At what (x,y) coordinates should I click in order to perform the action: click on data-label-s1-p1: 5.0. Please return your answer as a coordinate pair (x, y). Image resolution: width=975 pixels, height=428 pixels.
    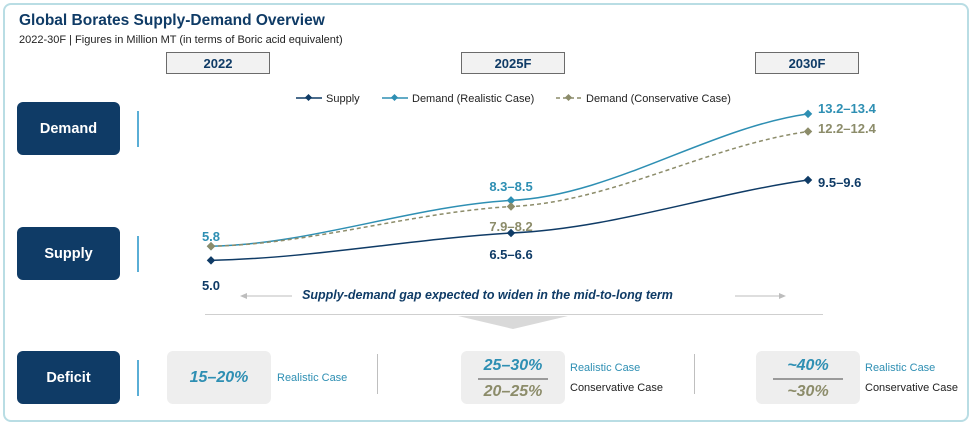
    Looking at the image, I should click on (211, 285).